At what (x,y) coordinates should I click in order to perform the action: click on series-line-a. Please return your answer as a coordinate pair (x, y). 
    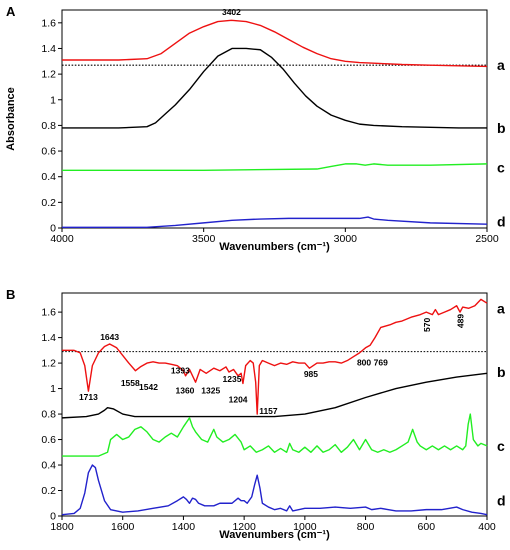
    Looking at the image, I should click on (275, 43).